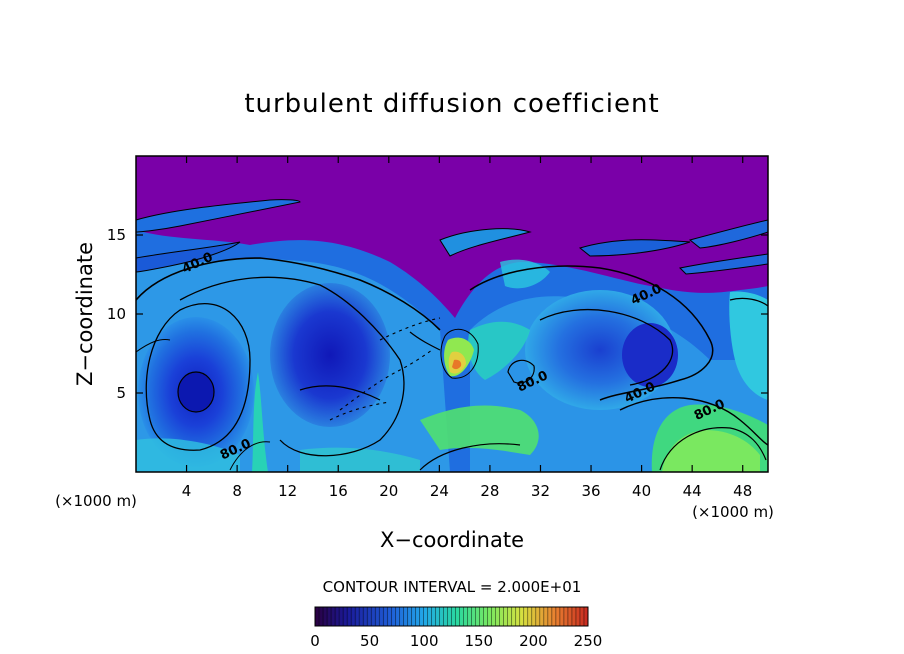 The height and width of the screenshot is (654, 904). I want to click on x-tick-label: 4, so click(187, 491).